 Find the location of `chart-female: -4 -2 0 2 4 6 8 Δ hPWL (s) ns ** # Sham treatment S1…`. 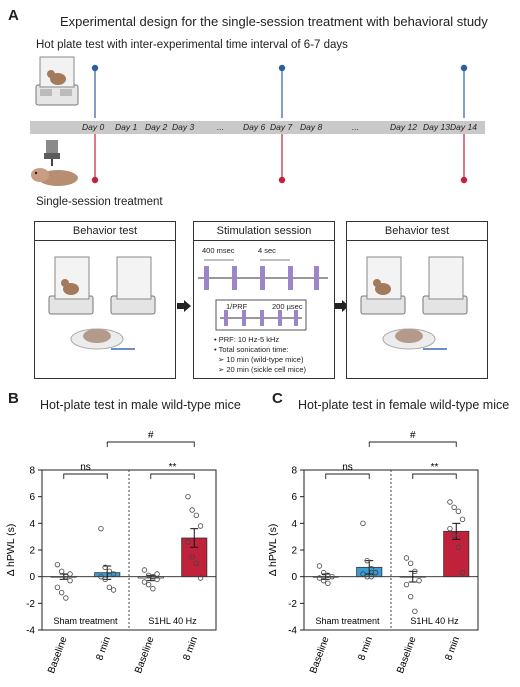

chart-female: -4 -2 0 2 4 6 8 Δ hPWL (s) ns ** # Sham treatment S1… is located at coordinates (373, 552).